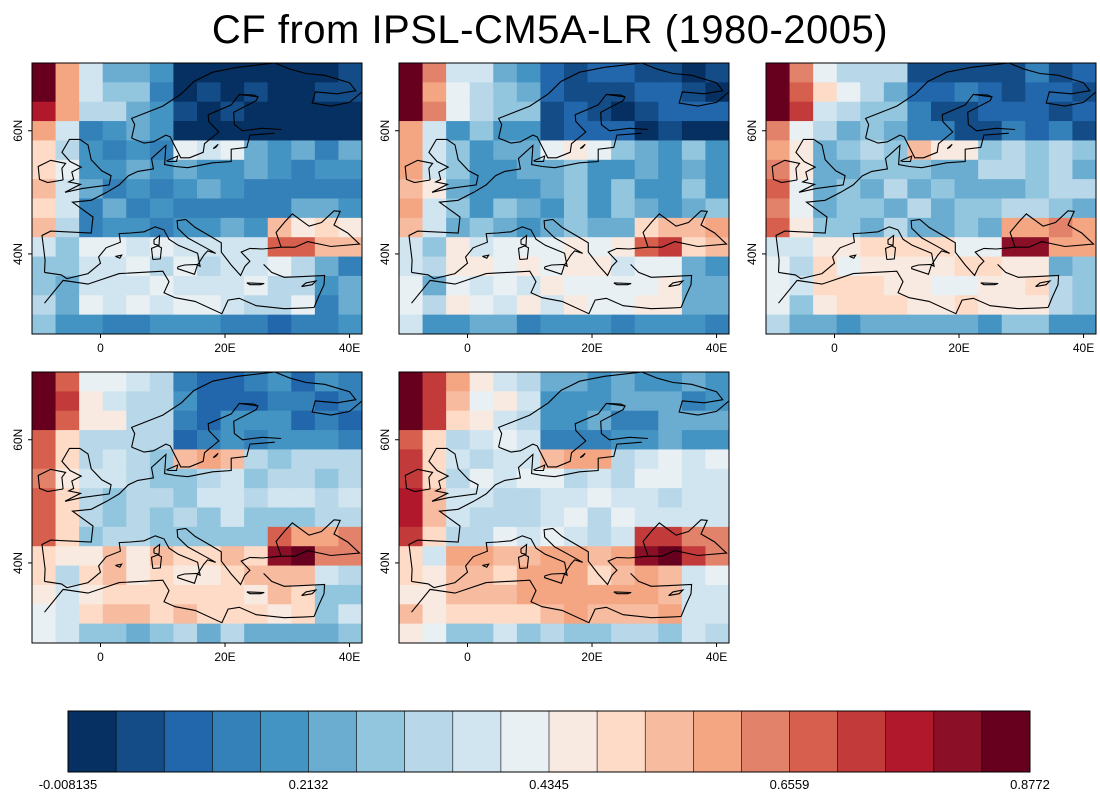 The height and width of the screenshot is (800, 1100). What do you see at coordinates (834, 348) in the screenshot?
I see `x-tick-label: 0` at bounding box center [834, 348].